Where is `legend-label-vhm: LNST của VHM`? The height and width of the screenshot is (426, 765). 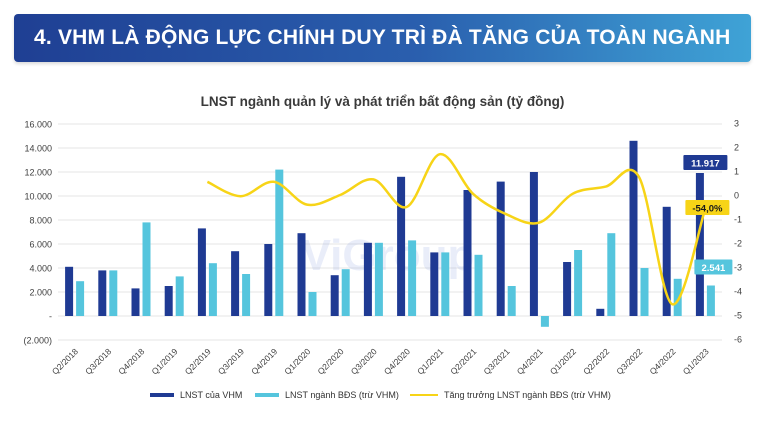
legend-label-vhm: LNST của VHM is located at coordinates (211, 395).